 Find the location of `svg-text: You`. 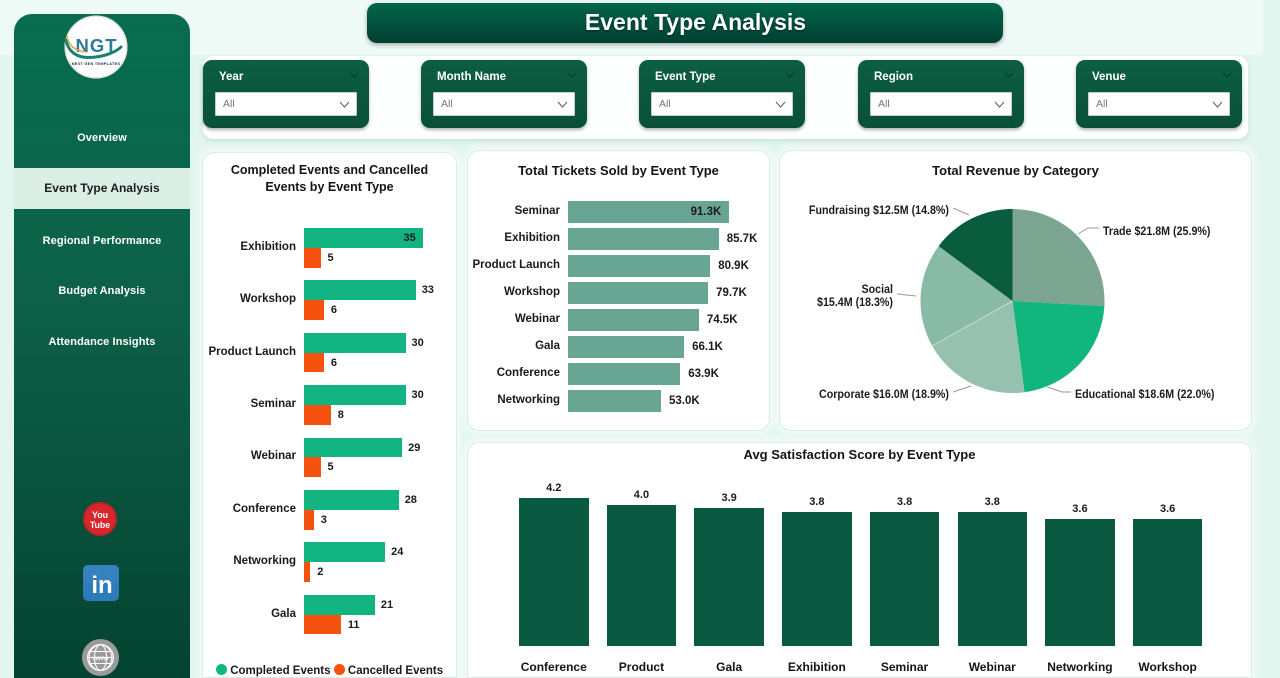

svg-text: You is located at coordinates (100, 515).